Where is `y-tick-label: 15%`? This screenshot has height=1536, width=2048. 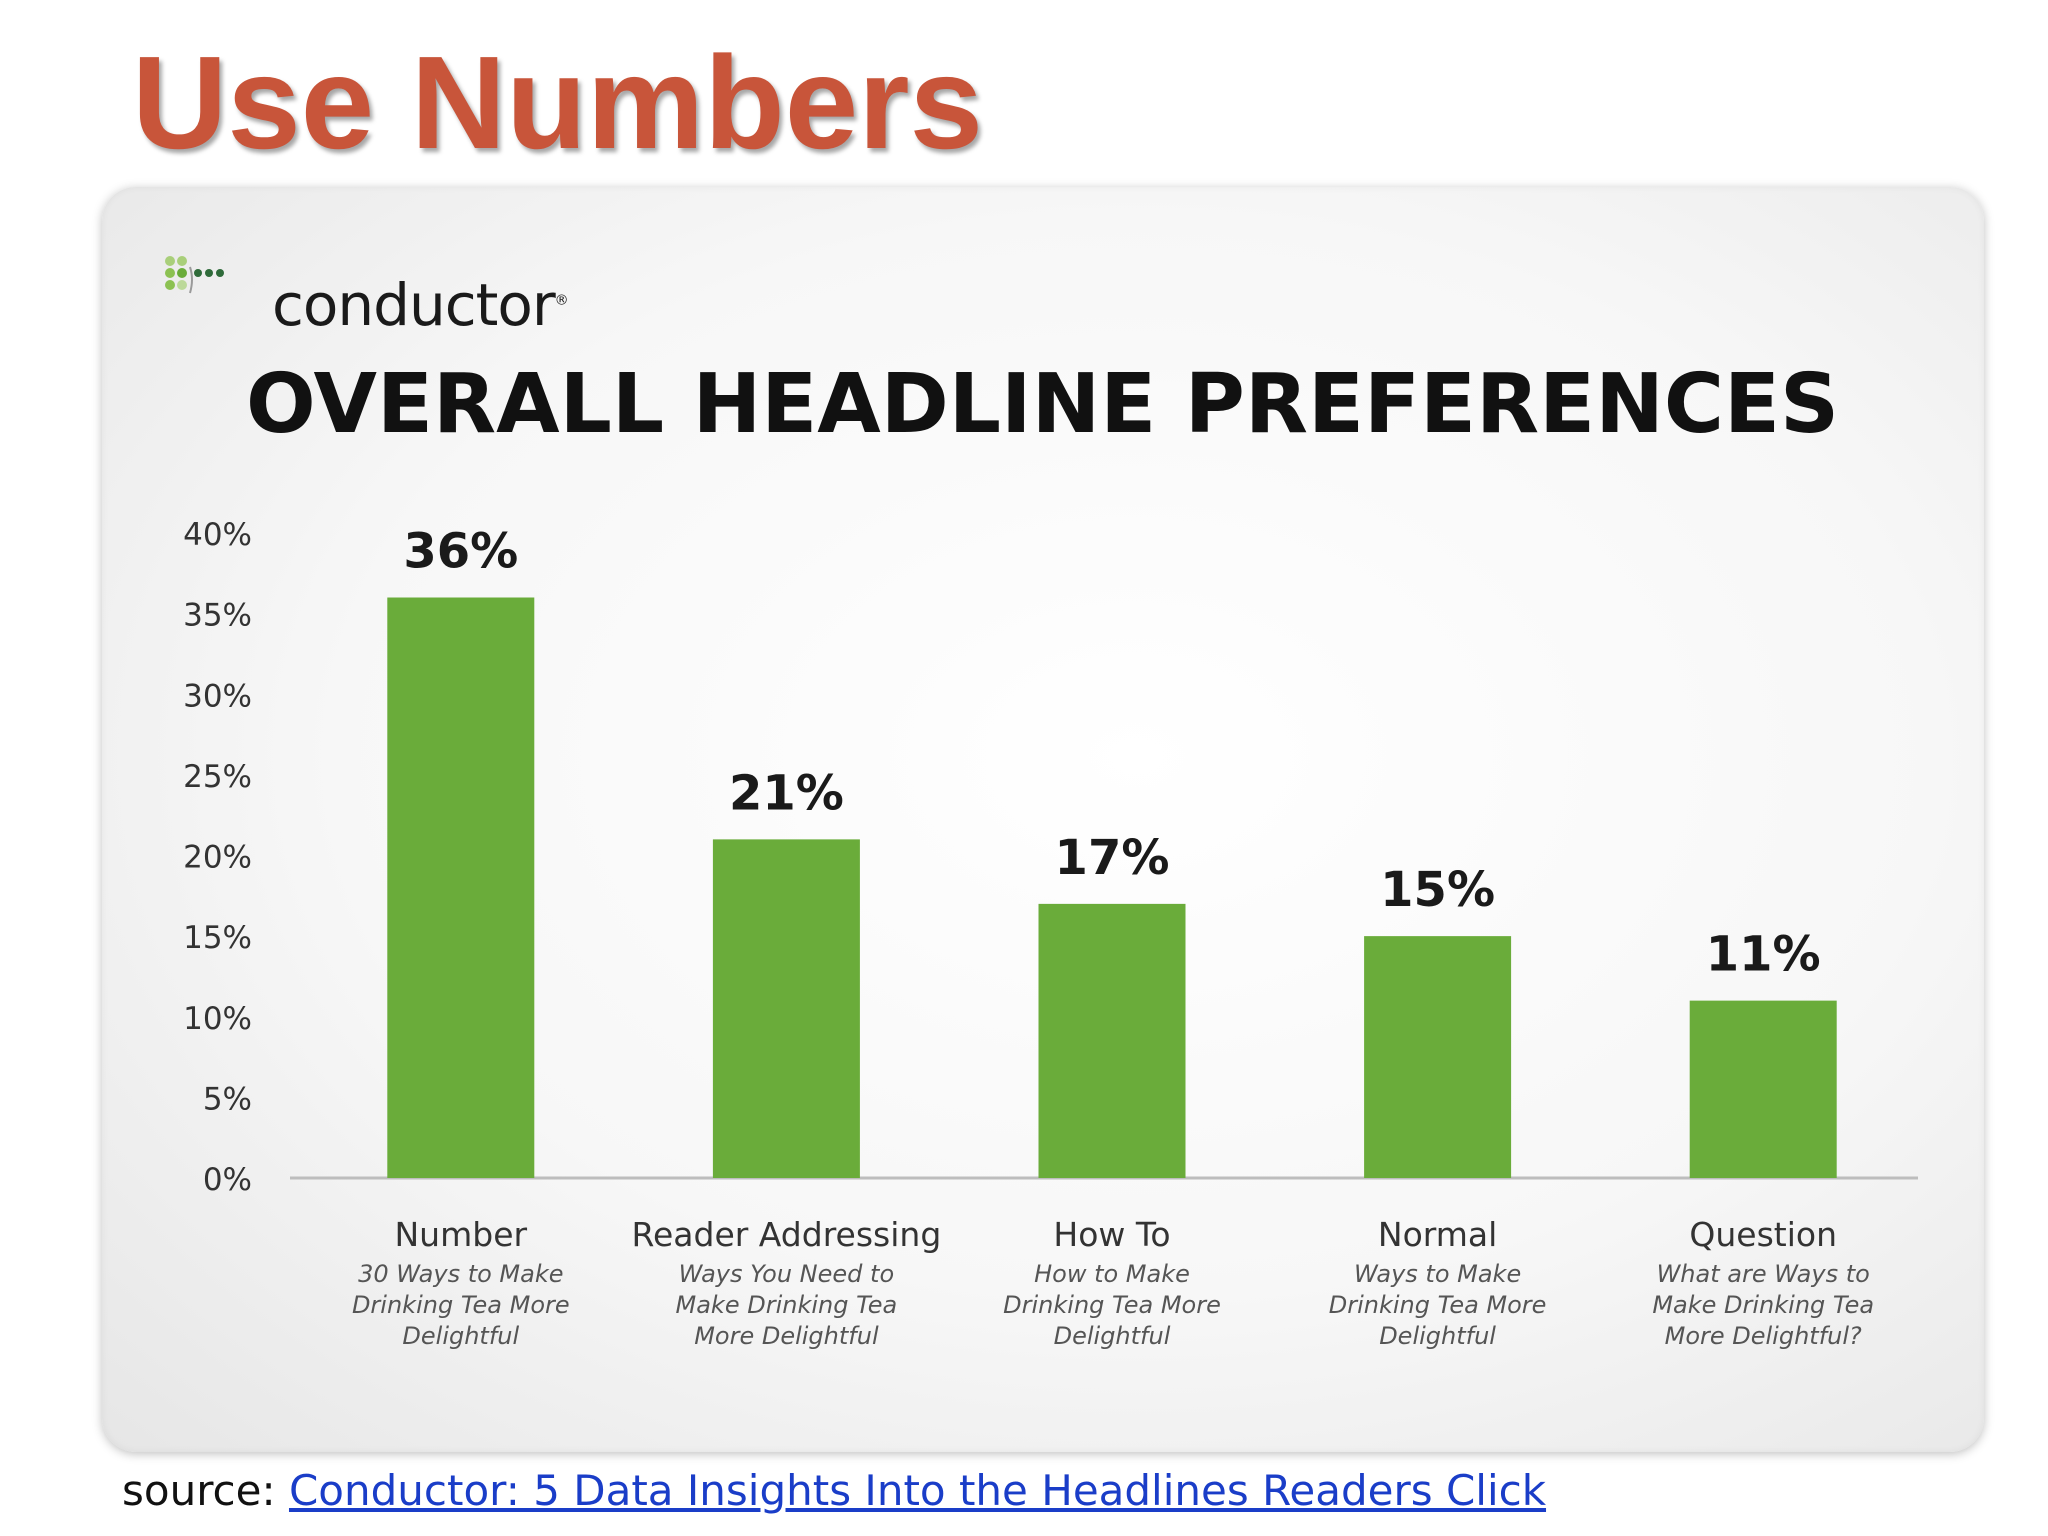
y-tick-label: 15% is located at coordinates (217, 938).